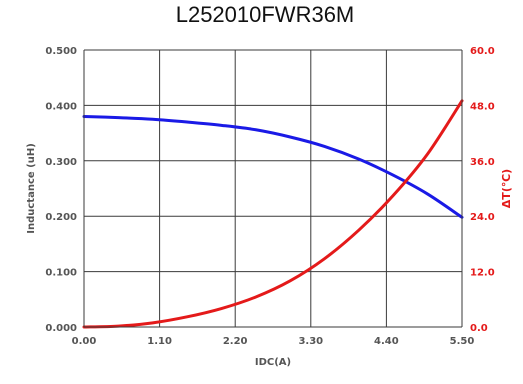 The height and width of the screenshot is (384, 523). What do you see at coordinates (61, 162) in the screenshot?
I see `y-left-tick-label: 0.300` at bounding box center [61, 162].